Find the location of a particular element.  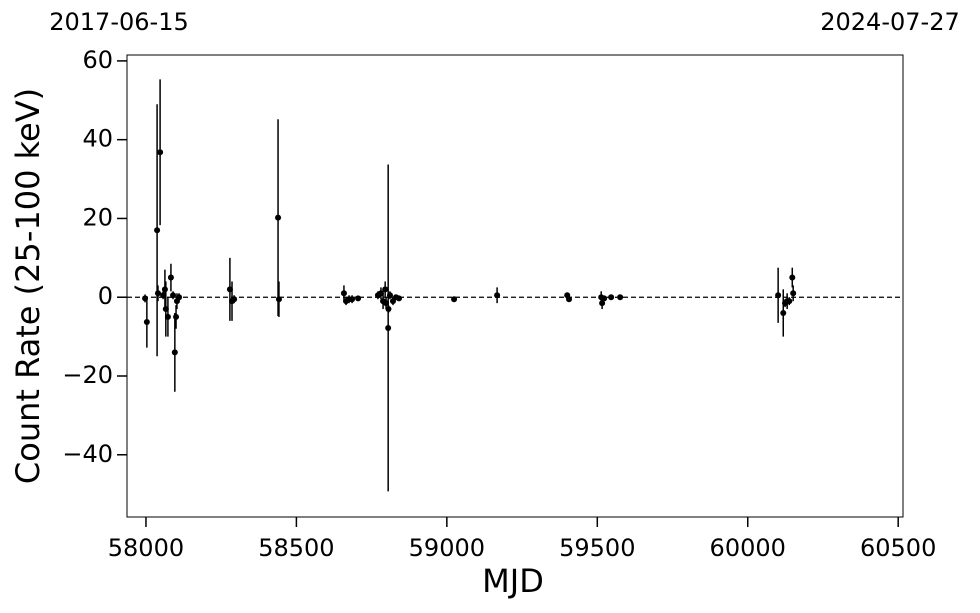

x-tick-label: 60500 is located at coordinates (898, 548).